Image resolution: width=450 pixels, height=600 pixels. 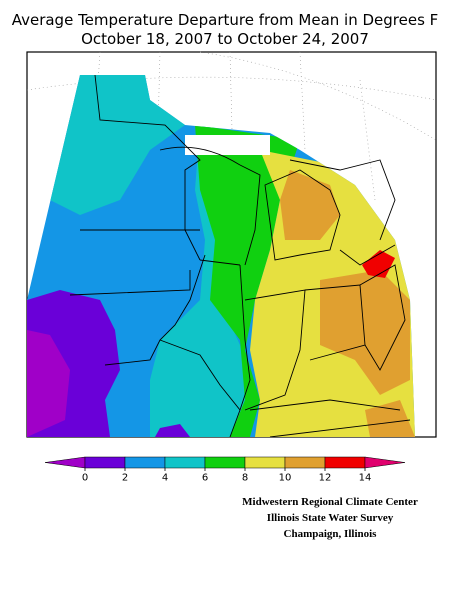 I want to click on credit-line: Midwestern Regional Climate Center, so click(x=330, y=502).